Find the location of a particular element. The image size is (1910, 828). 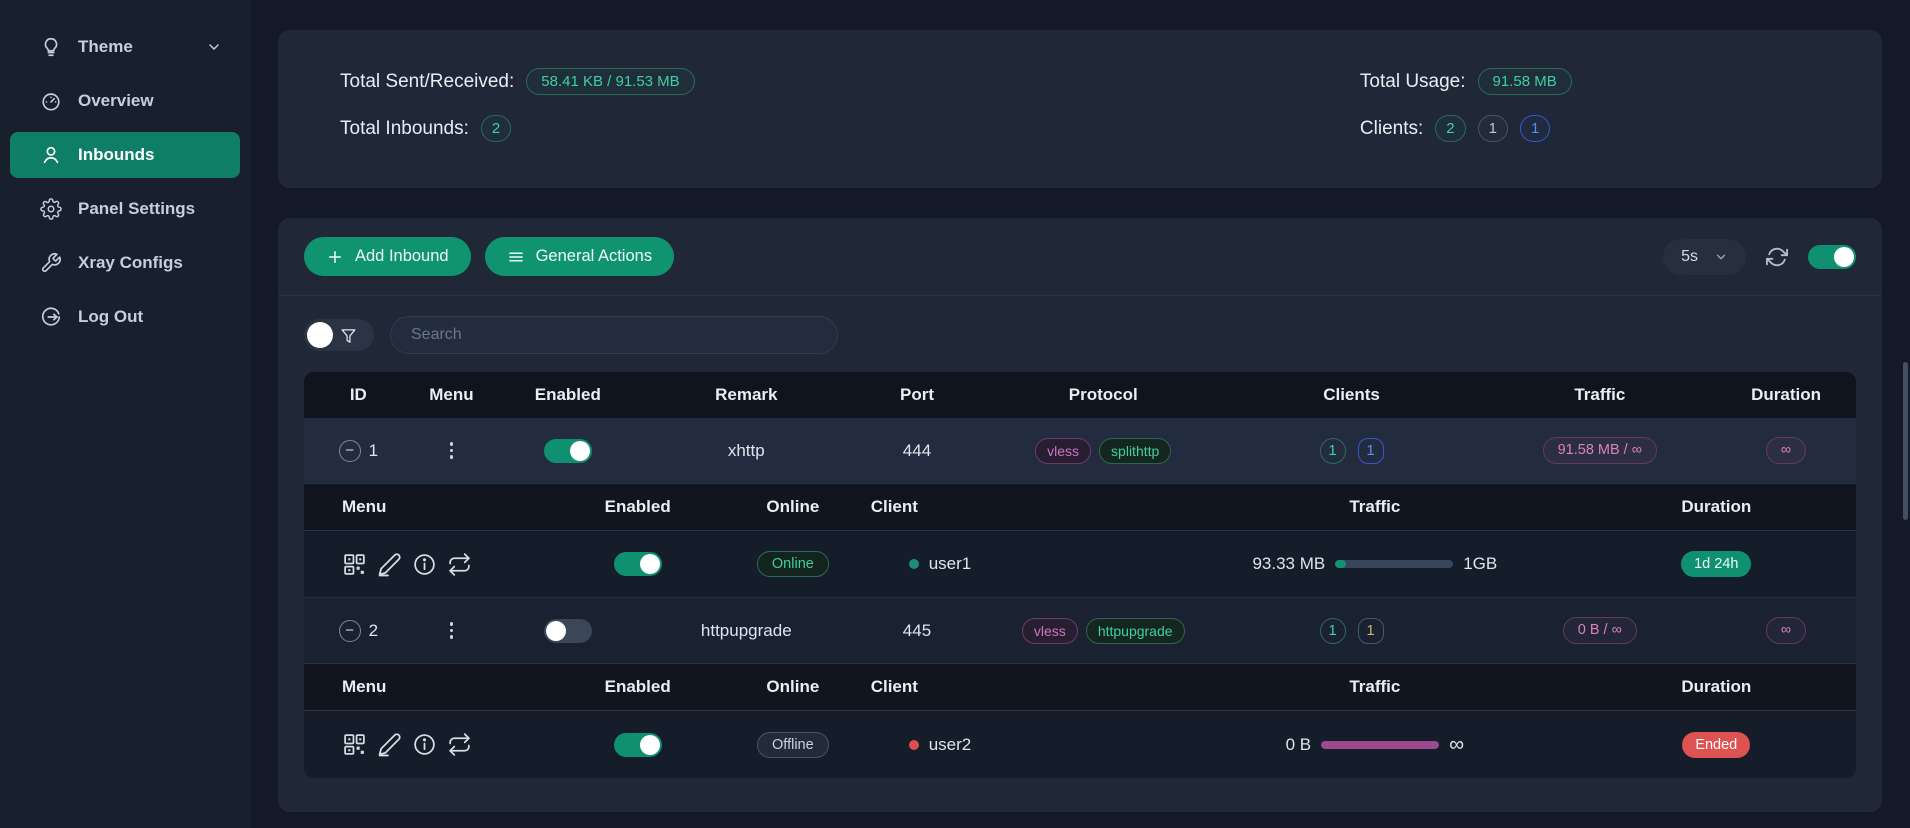

col-header-traffic: Traffic is located at coordinates (1600, 394).